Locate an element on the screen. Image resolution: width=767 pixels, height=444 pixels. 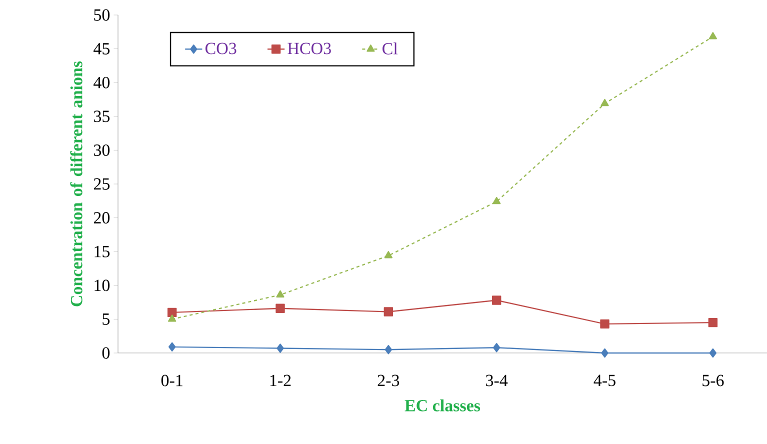
x-tick-label: 5-6 is located at coordinates (713, 380).